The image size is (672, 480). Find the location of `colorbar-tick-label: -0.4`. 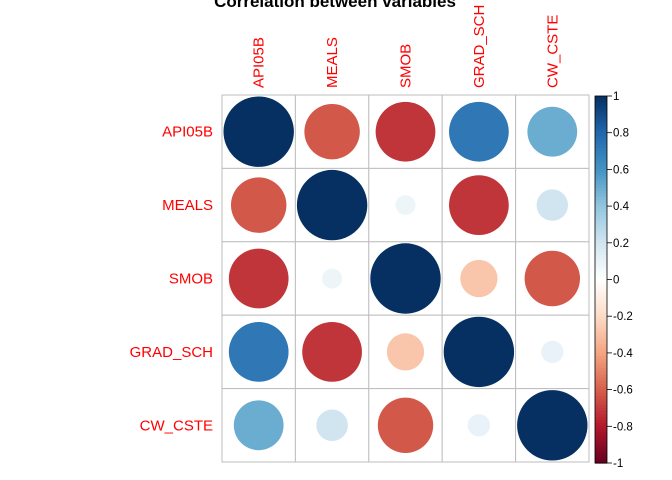

colorbar-tick-label: -0.4 is located at coordinates (623, 354).